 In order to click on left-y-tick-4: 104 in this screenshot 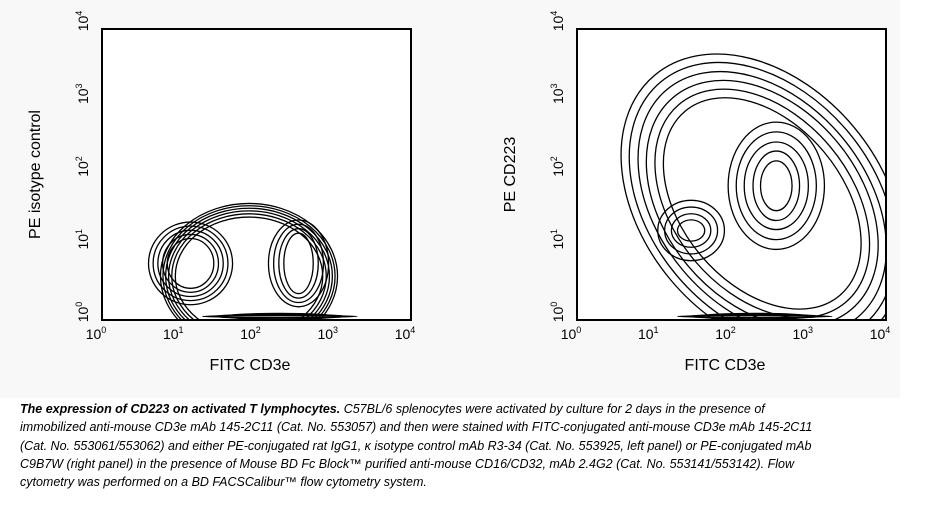, I will do `click(82, 21)`.